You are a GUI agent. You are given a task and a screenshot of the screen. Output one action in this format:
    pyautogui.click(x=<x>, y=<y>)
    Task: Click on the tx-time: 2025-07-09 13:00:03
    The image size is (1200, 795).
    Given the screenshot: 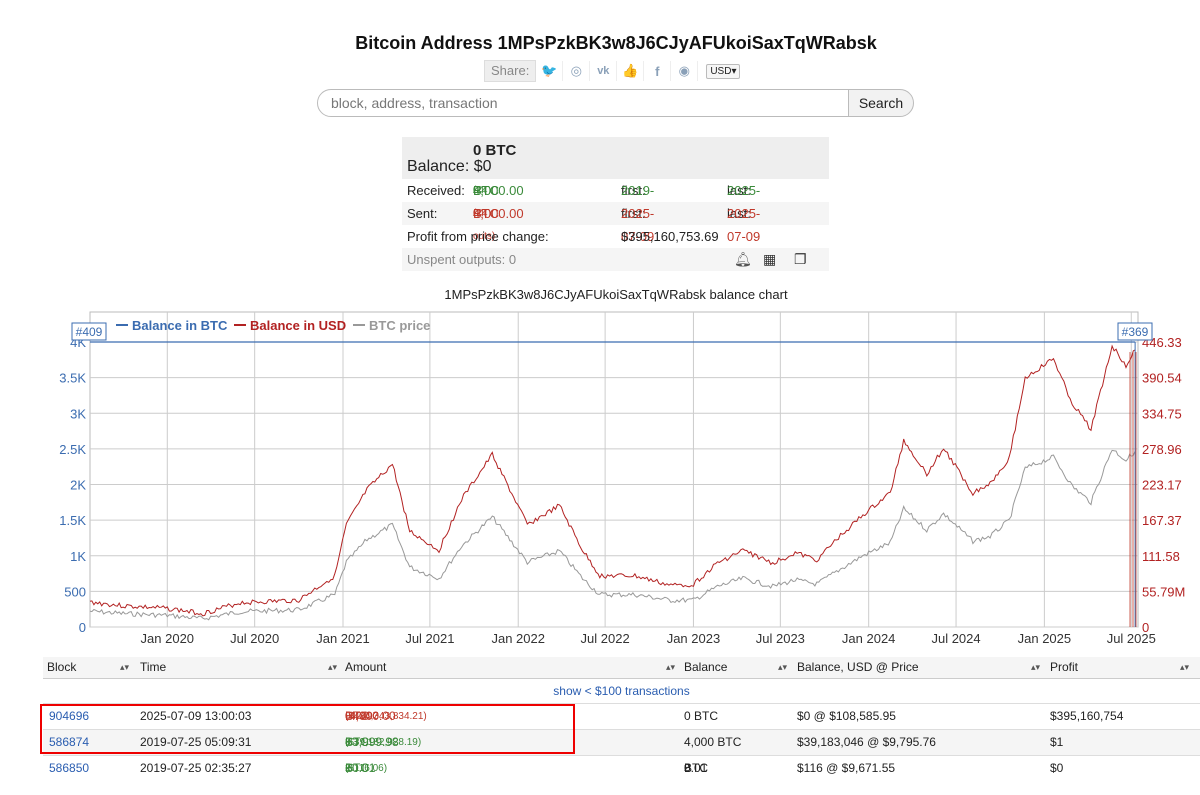 What is the action you would take?
    pyautogui.click(x=196, y=716)
    